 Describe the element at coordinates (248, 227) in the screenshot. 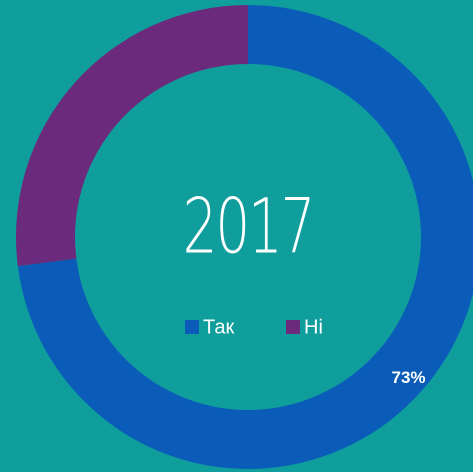

I see `chart-title: 2017` at that location.